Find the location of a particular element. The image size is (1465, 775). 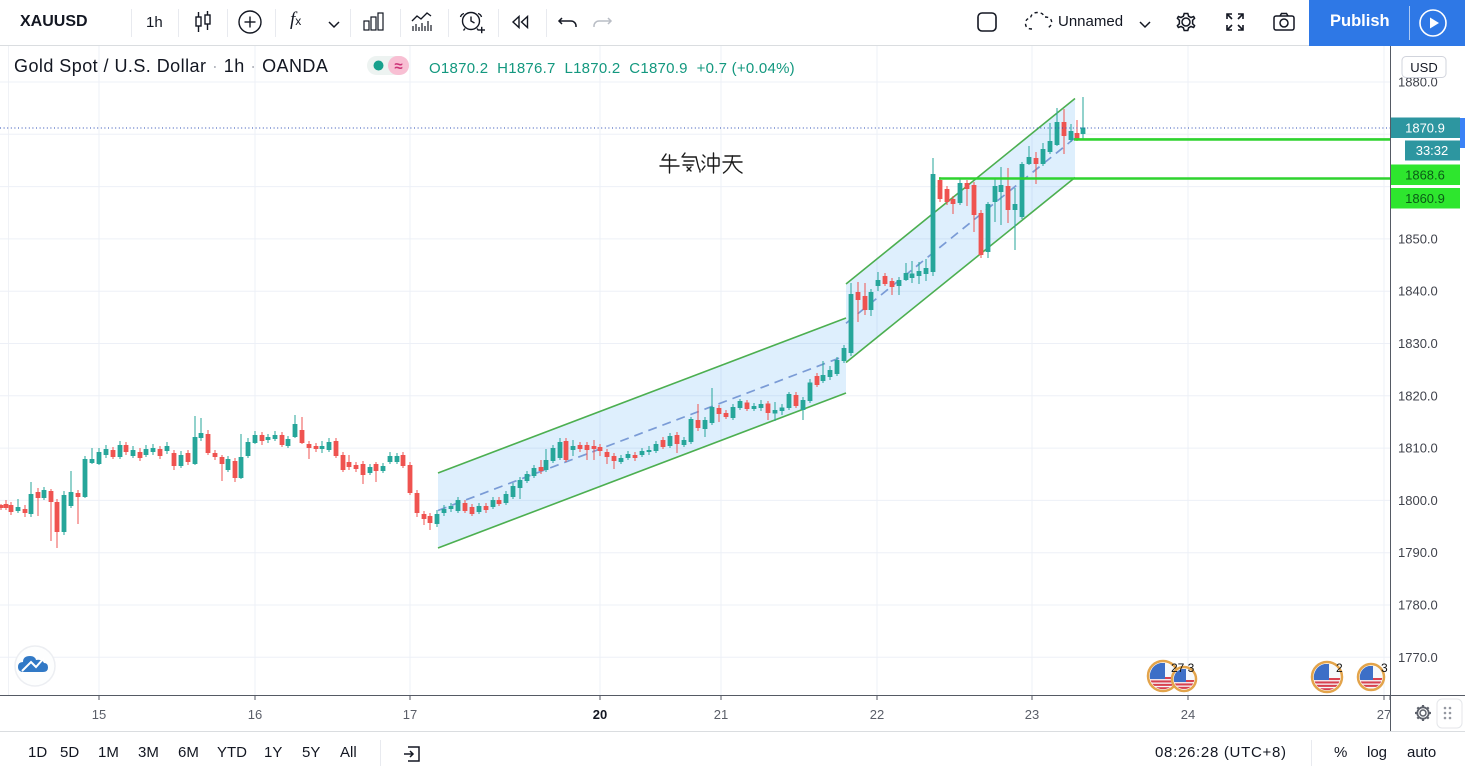

svg-text: 1810.0 is located at coordinates (1418, 448).